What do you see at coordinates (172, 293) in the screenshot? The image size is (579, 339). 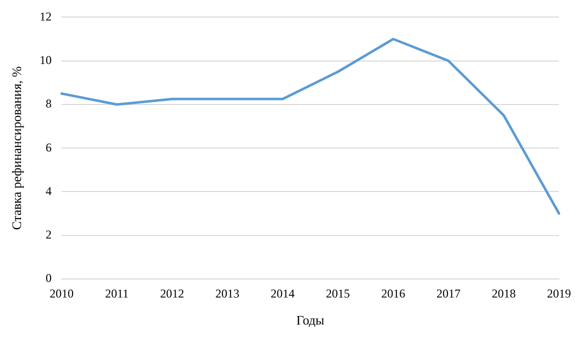 I see `x-tick-label: 2012` at bounding box center [172, 293].